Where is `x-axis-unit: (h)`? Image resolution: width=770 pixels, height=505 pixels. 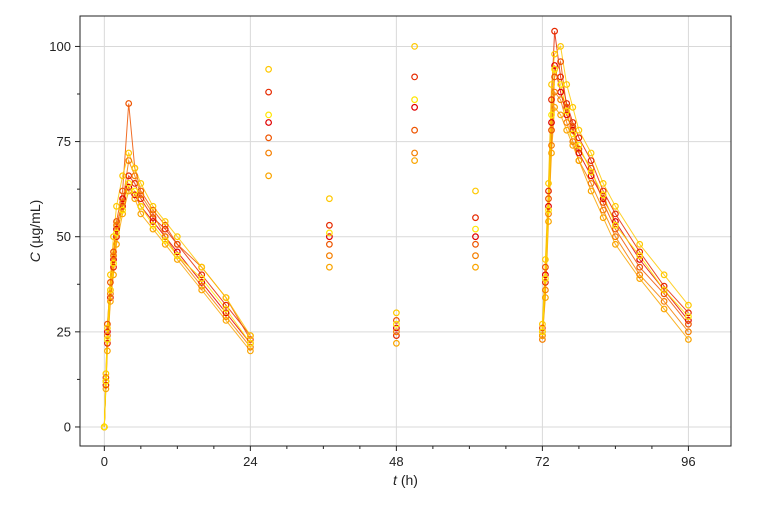 x-axis-unit: (h) is located at coordinates (407, 480).